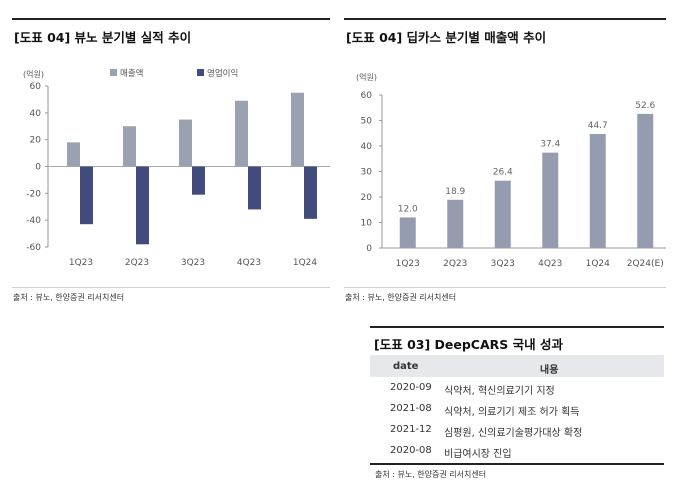  What do you see at coordinates (69, 297) in the screenshot?
I see `left-source: 출처 : 뷰노, 한양증권 리서치센터` at bounding box center [69, 297].